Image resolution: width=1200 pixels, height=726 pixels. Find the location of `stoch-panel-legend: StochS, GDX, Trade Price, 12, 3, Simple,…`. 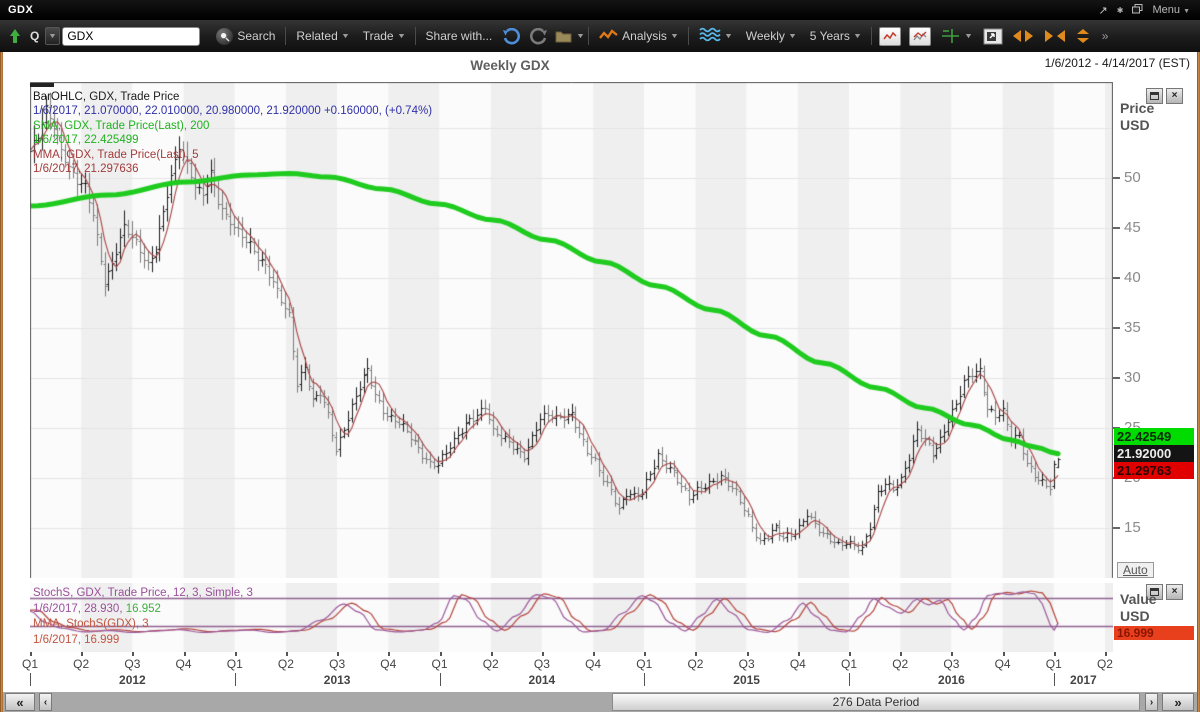

stoch-panel-legend: StochS, GDX, Trade Price, 12, 3, Simple,… is located at coordinates (143, 617).